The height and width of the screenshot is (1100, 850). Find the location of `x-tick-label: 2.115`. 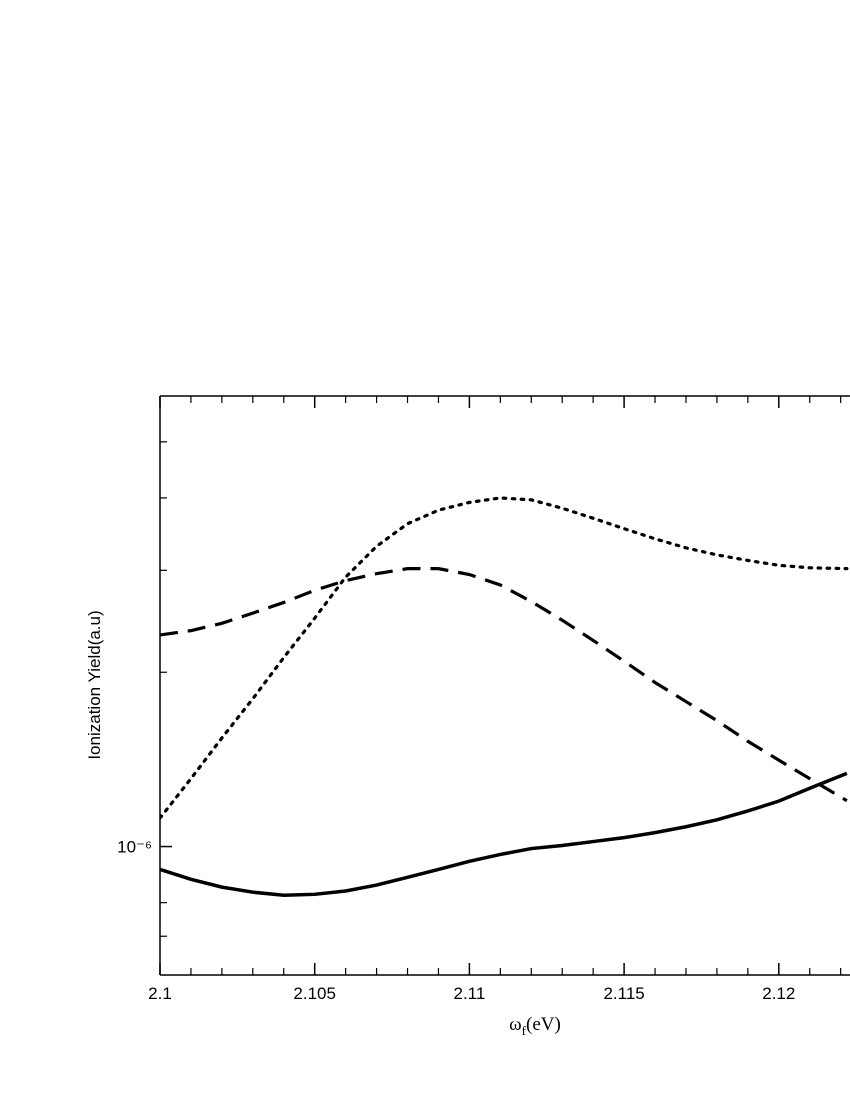

x-tick-label: 2.115 is located at coordinates (623, 993).